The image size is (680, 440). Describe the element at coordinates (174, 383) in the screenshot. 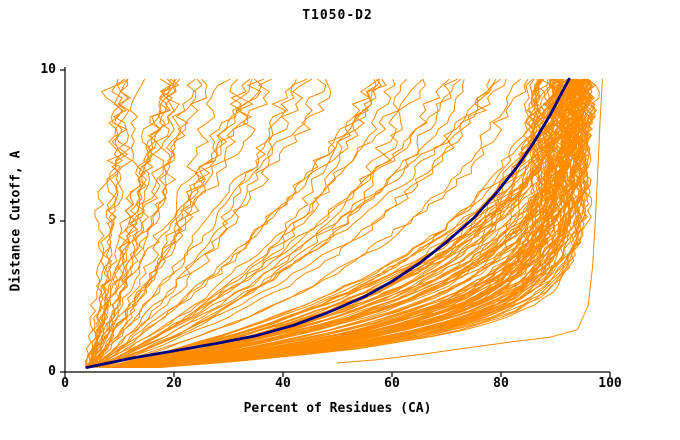

I see `x-tick-label-20: 20` at that location.